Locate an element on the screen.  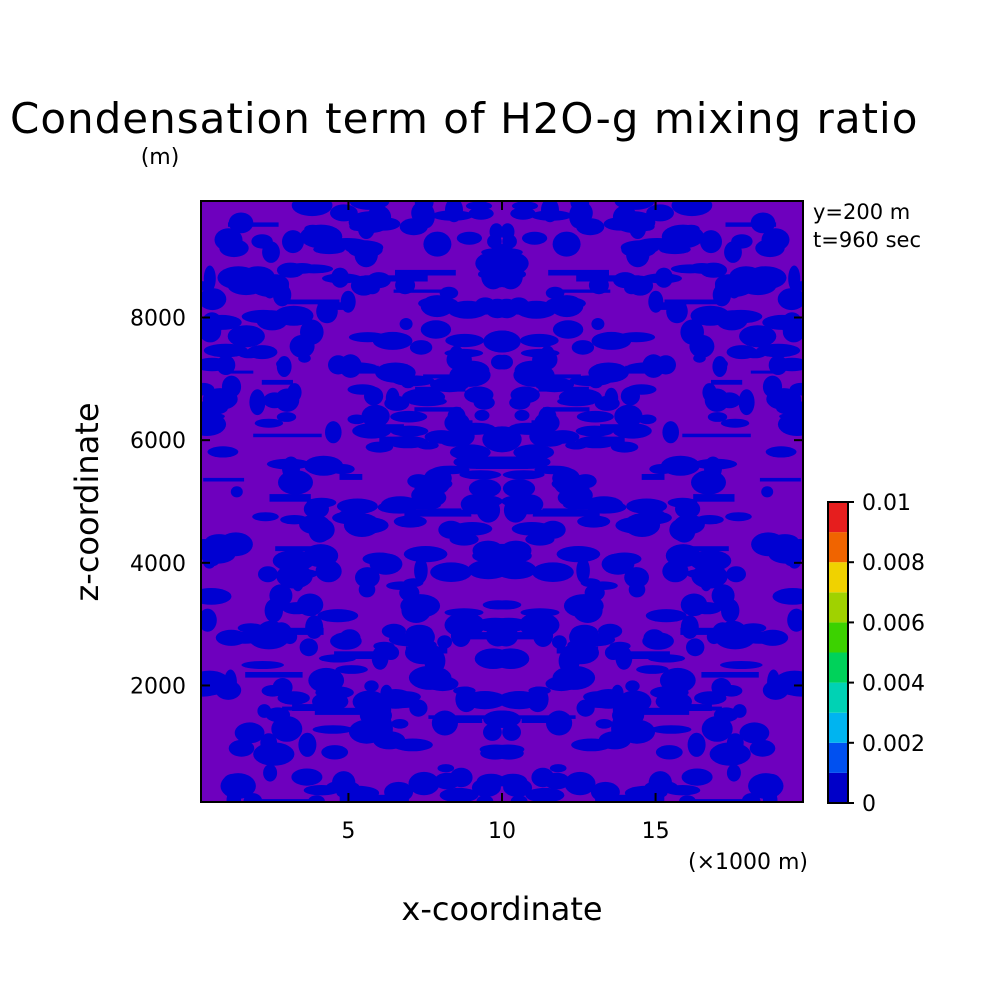
colorbar-tick-label: 0.006 is located at coordinates (893, 623).